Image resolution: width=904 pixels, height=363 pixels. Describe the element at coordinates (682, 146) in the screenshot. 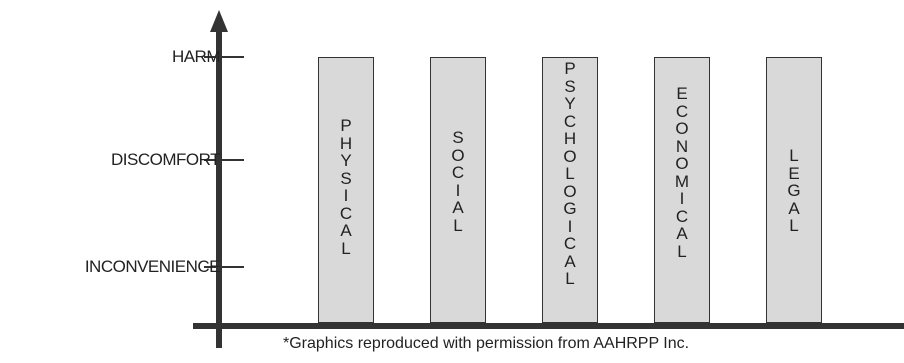

I see `bar-label-letter: N` at that location.